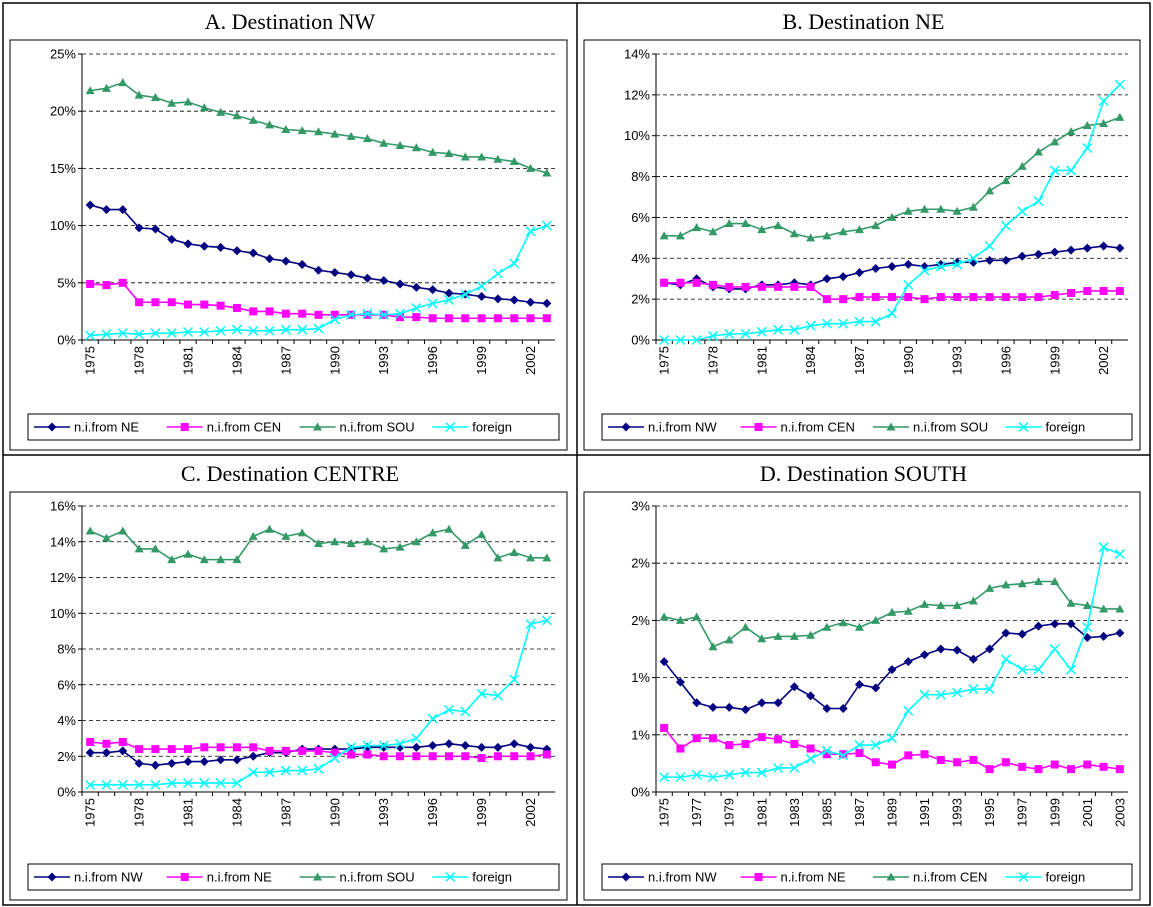 The height and width of the screenshot is (907, 1153). What do you see at coordinates (236, 360) in the screenshot?
I see `x-tick-label: 1984` at bounding box center [236, 360].